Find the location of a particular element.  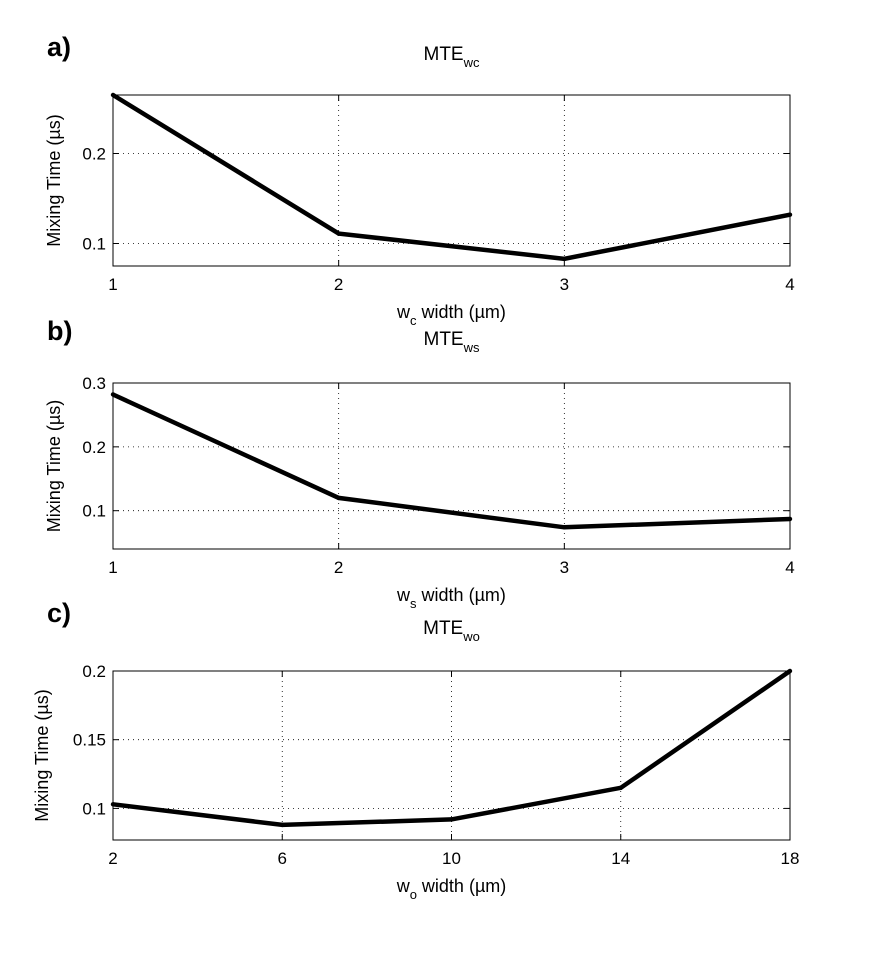

x-axis-label: wo width (µm) is located at coordinates (451, 889).